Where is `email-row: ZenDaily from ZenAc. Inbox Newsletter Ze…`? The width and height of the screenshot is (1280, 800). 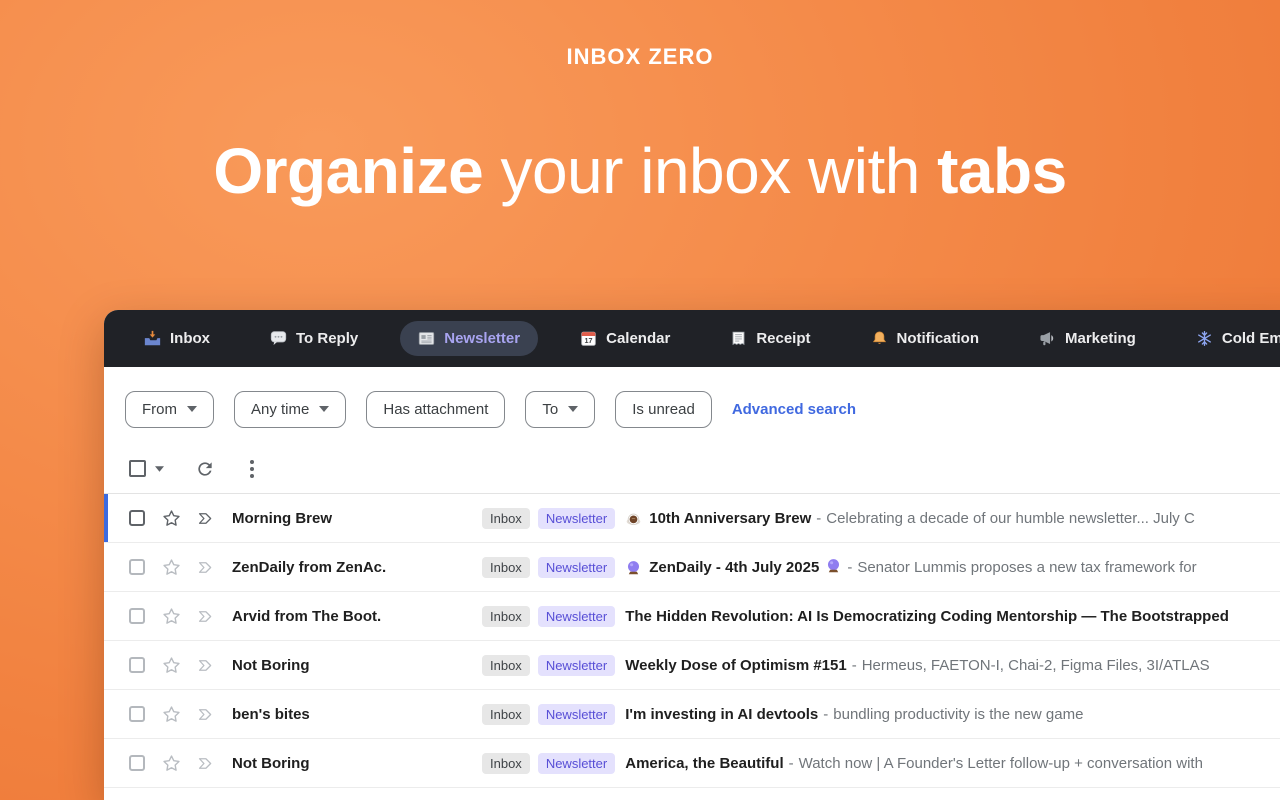
email-row: ZenDaily from ZenAc. Inbox Newsletter Ze… is located at coordinates (692, 567).